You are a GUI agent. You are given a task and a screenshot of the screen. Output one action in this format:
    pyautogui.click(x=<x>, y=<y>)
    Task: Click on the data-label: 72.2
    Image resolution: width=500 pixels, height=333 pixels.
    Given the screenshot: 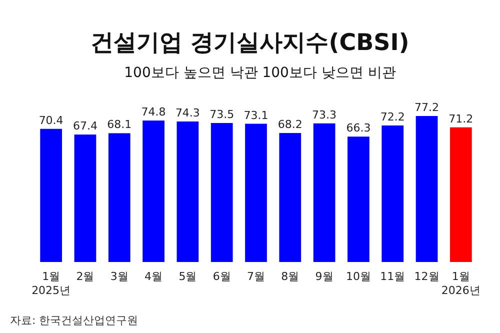 What is the action you would take?
    pyautogui.click(x=392, y=117)
    